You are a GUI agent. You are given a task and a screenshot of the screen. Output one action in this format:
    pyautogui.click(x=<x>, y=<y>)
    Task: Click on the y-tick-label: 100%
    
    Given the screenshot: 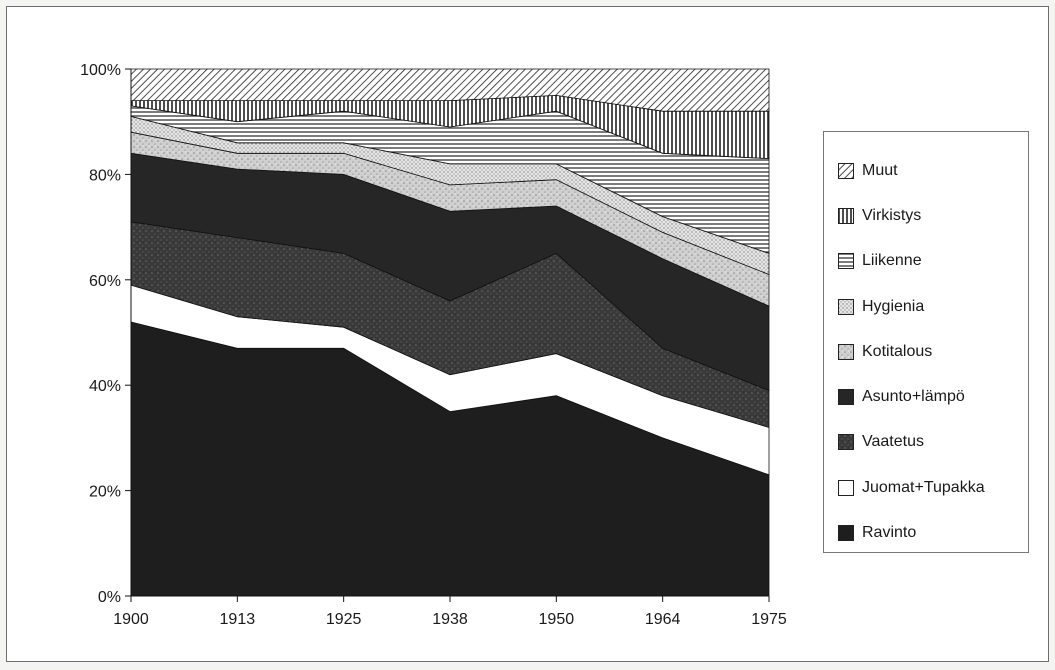 What is the action you would take?
    pyautogui.click(x=100, y=70)
    